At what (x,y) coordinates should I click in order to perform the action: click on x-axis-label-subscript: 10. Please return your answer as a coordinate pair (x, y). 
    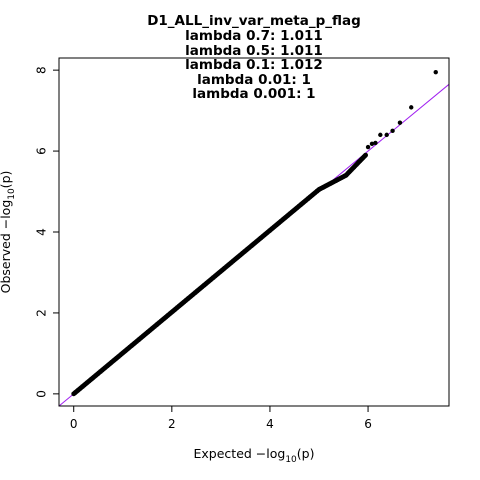
    Looking at the image, I should click on (291, 460).